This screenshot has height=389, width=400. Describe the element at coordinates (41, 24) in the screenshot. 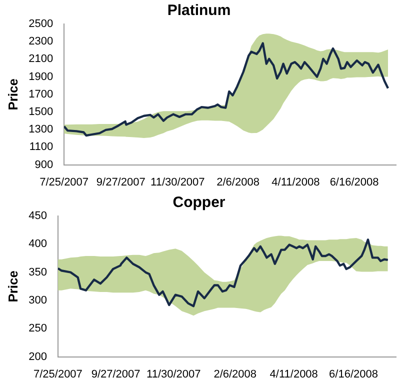

I see `y-tick-label: 2500` at that location.